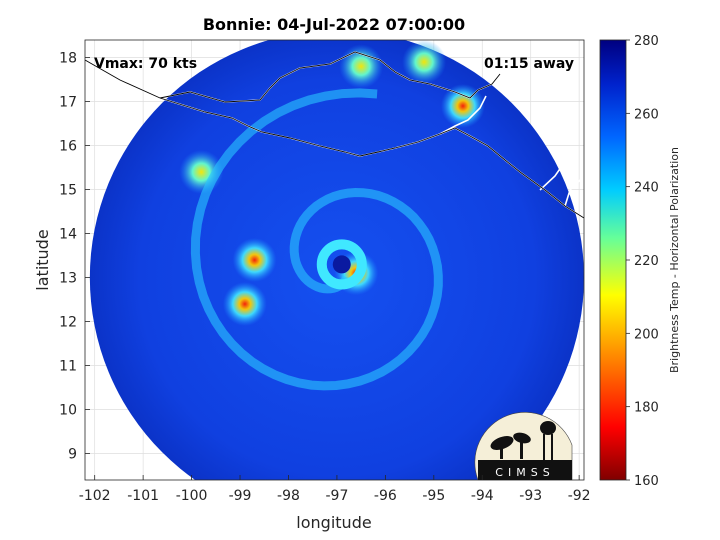 Image resolution: width=720 pixels, height=540 pixels. I want to click on x-tick-label: -92, so click(579, 496).